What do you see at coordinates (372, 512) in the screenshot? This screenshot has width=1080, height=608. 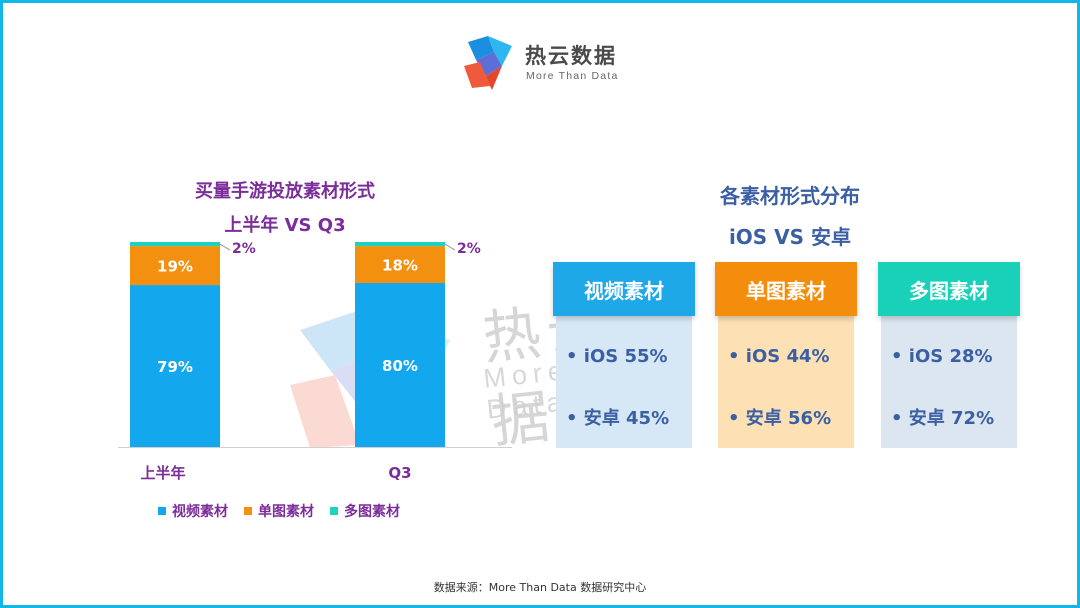 I see `legend-label-multi: 多图素材` at bounding box center [372, 512].